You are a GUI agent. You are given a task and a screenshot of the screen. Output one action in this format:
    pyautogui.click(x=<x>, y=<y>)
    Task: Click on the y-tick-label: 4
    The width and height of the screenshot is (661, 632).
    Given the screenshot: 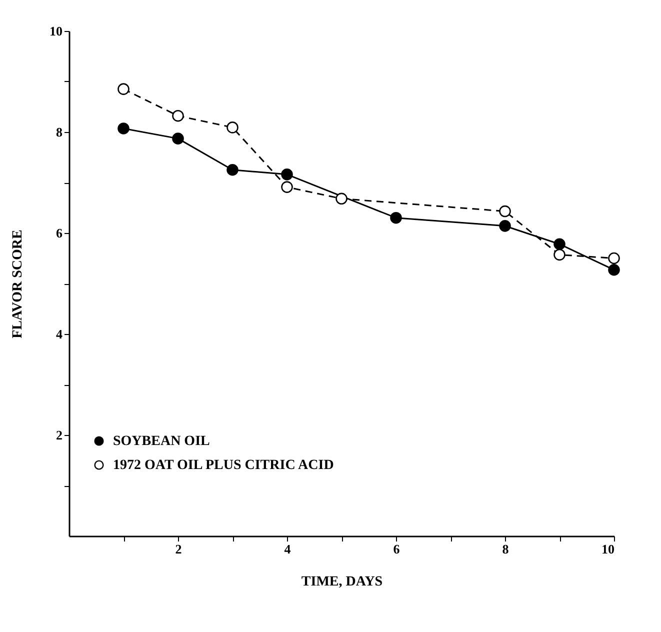 What is the action you would take?
    pyautogui.click(x=59, y=334)
    